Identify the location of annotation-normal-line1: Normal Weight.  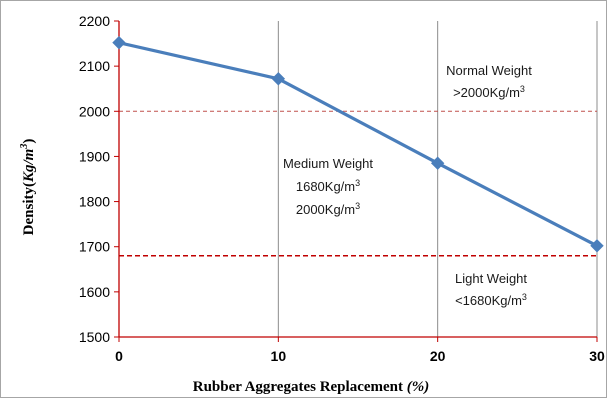
(489, 70).